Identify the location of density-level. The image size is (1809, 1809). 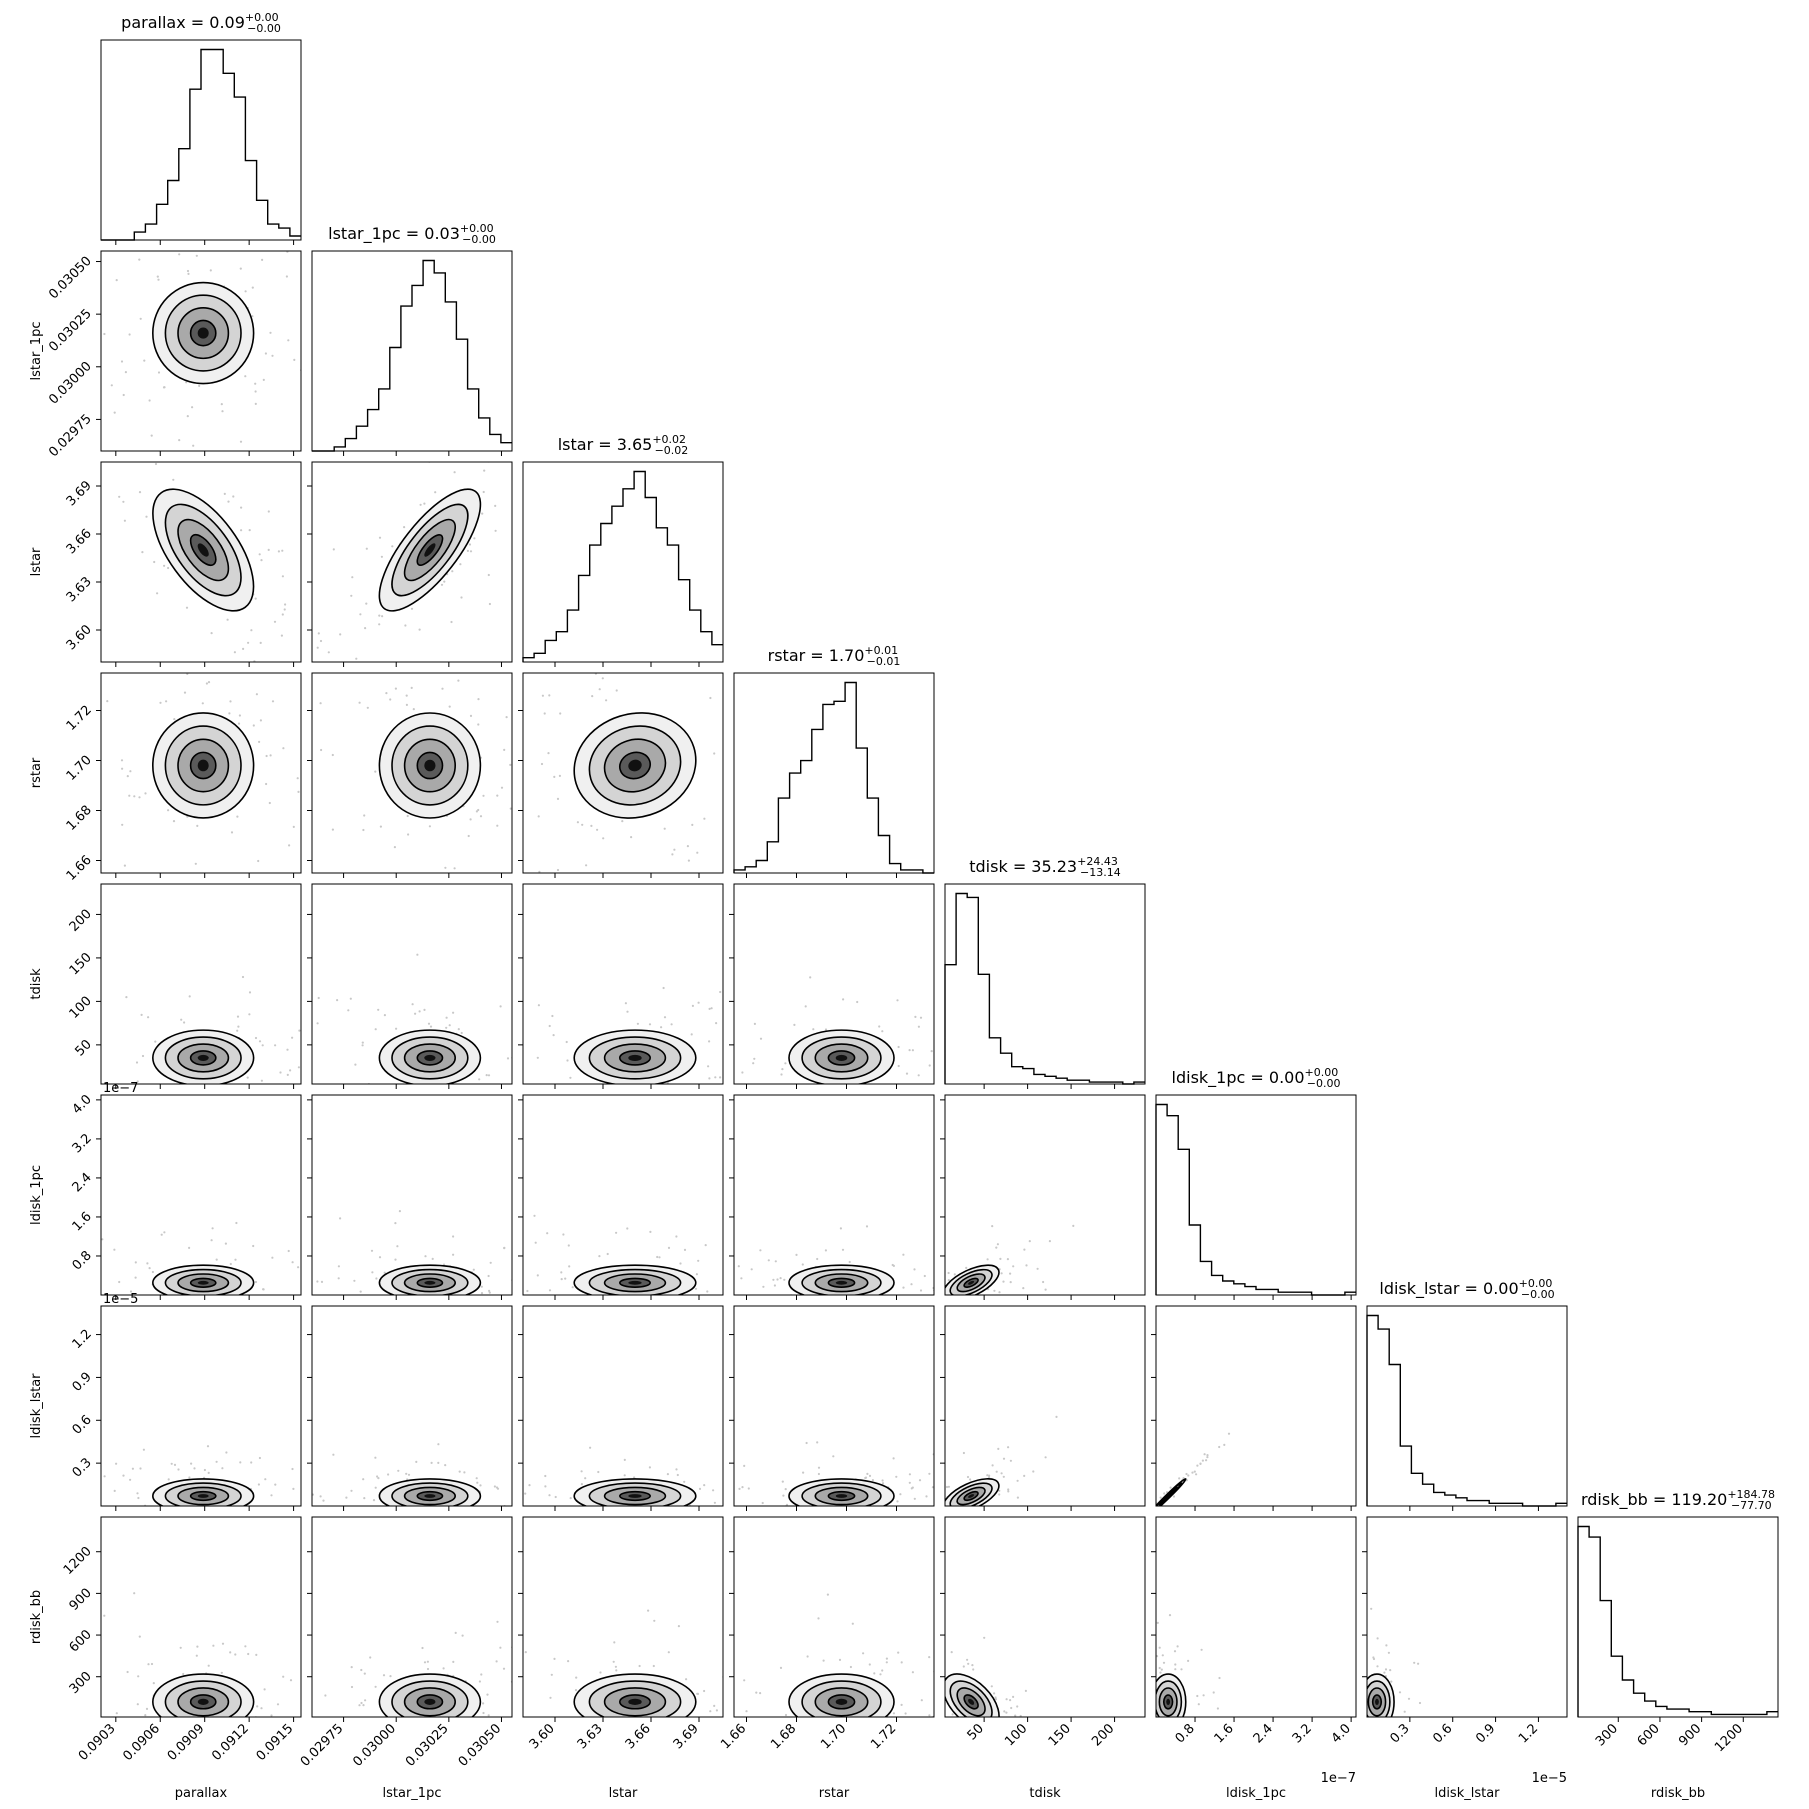
(1377, 1701).